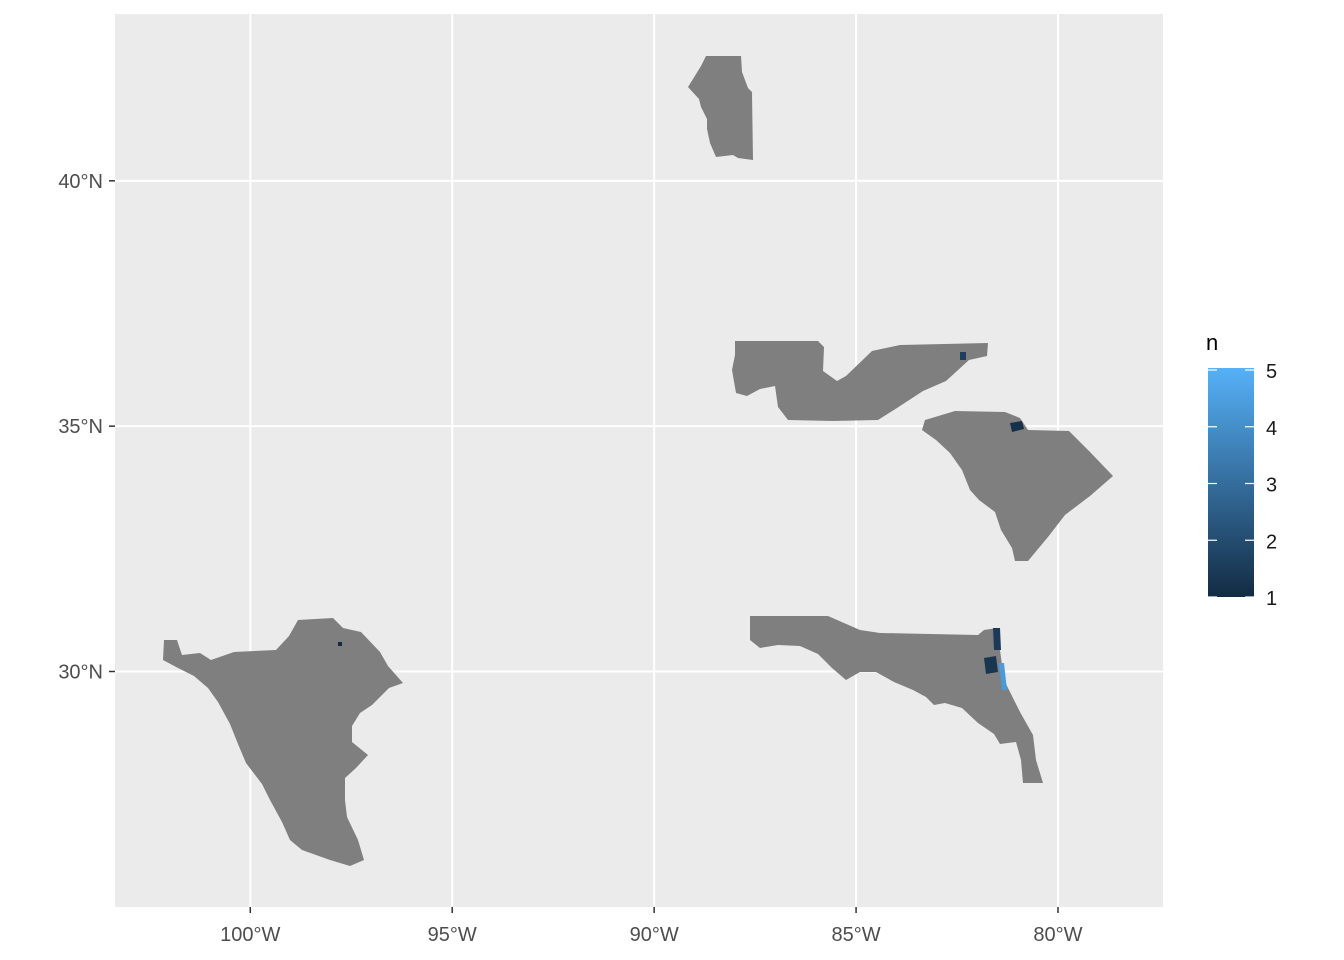 The image size is (1344, 960). I want to click on legend-label: 3, so click(1271, 486).